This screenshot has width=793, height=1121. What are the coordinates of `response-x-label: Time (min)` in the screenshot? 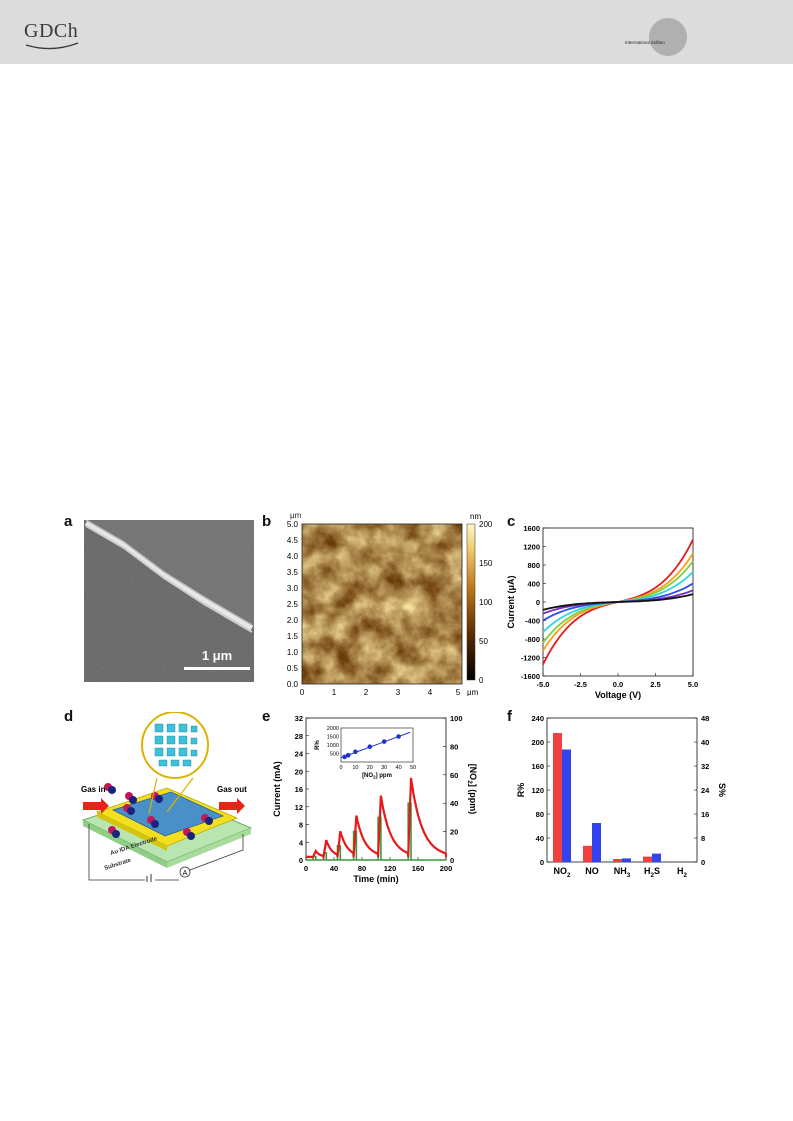 It's located at (375, 879).